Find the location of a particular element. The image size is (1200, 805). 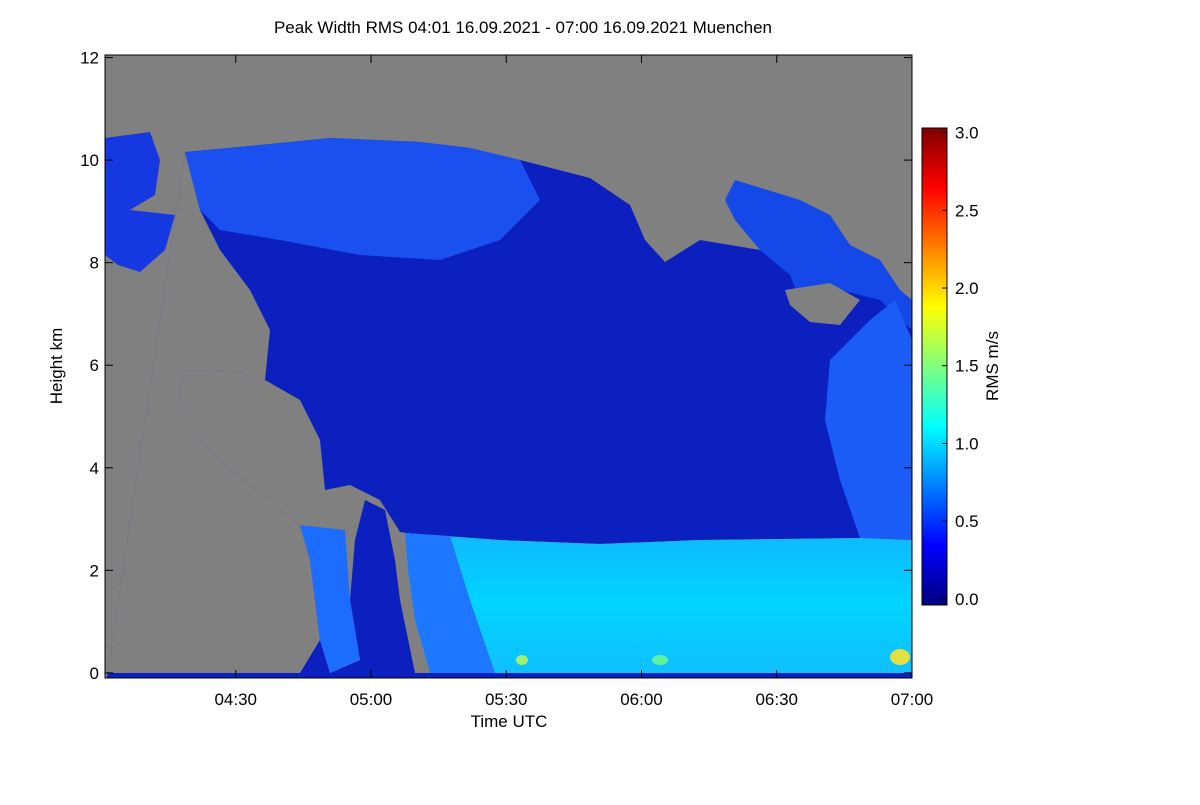

y-tick-label: 12 is located at coordinates (89, 58).